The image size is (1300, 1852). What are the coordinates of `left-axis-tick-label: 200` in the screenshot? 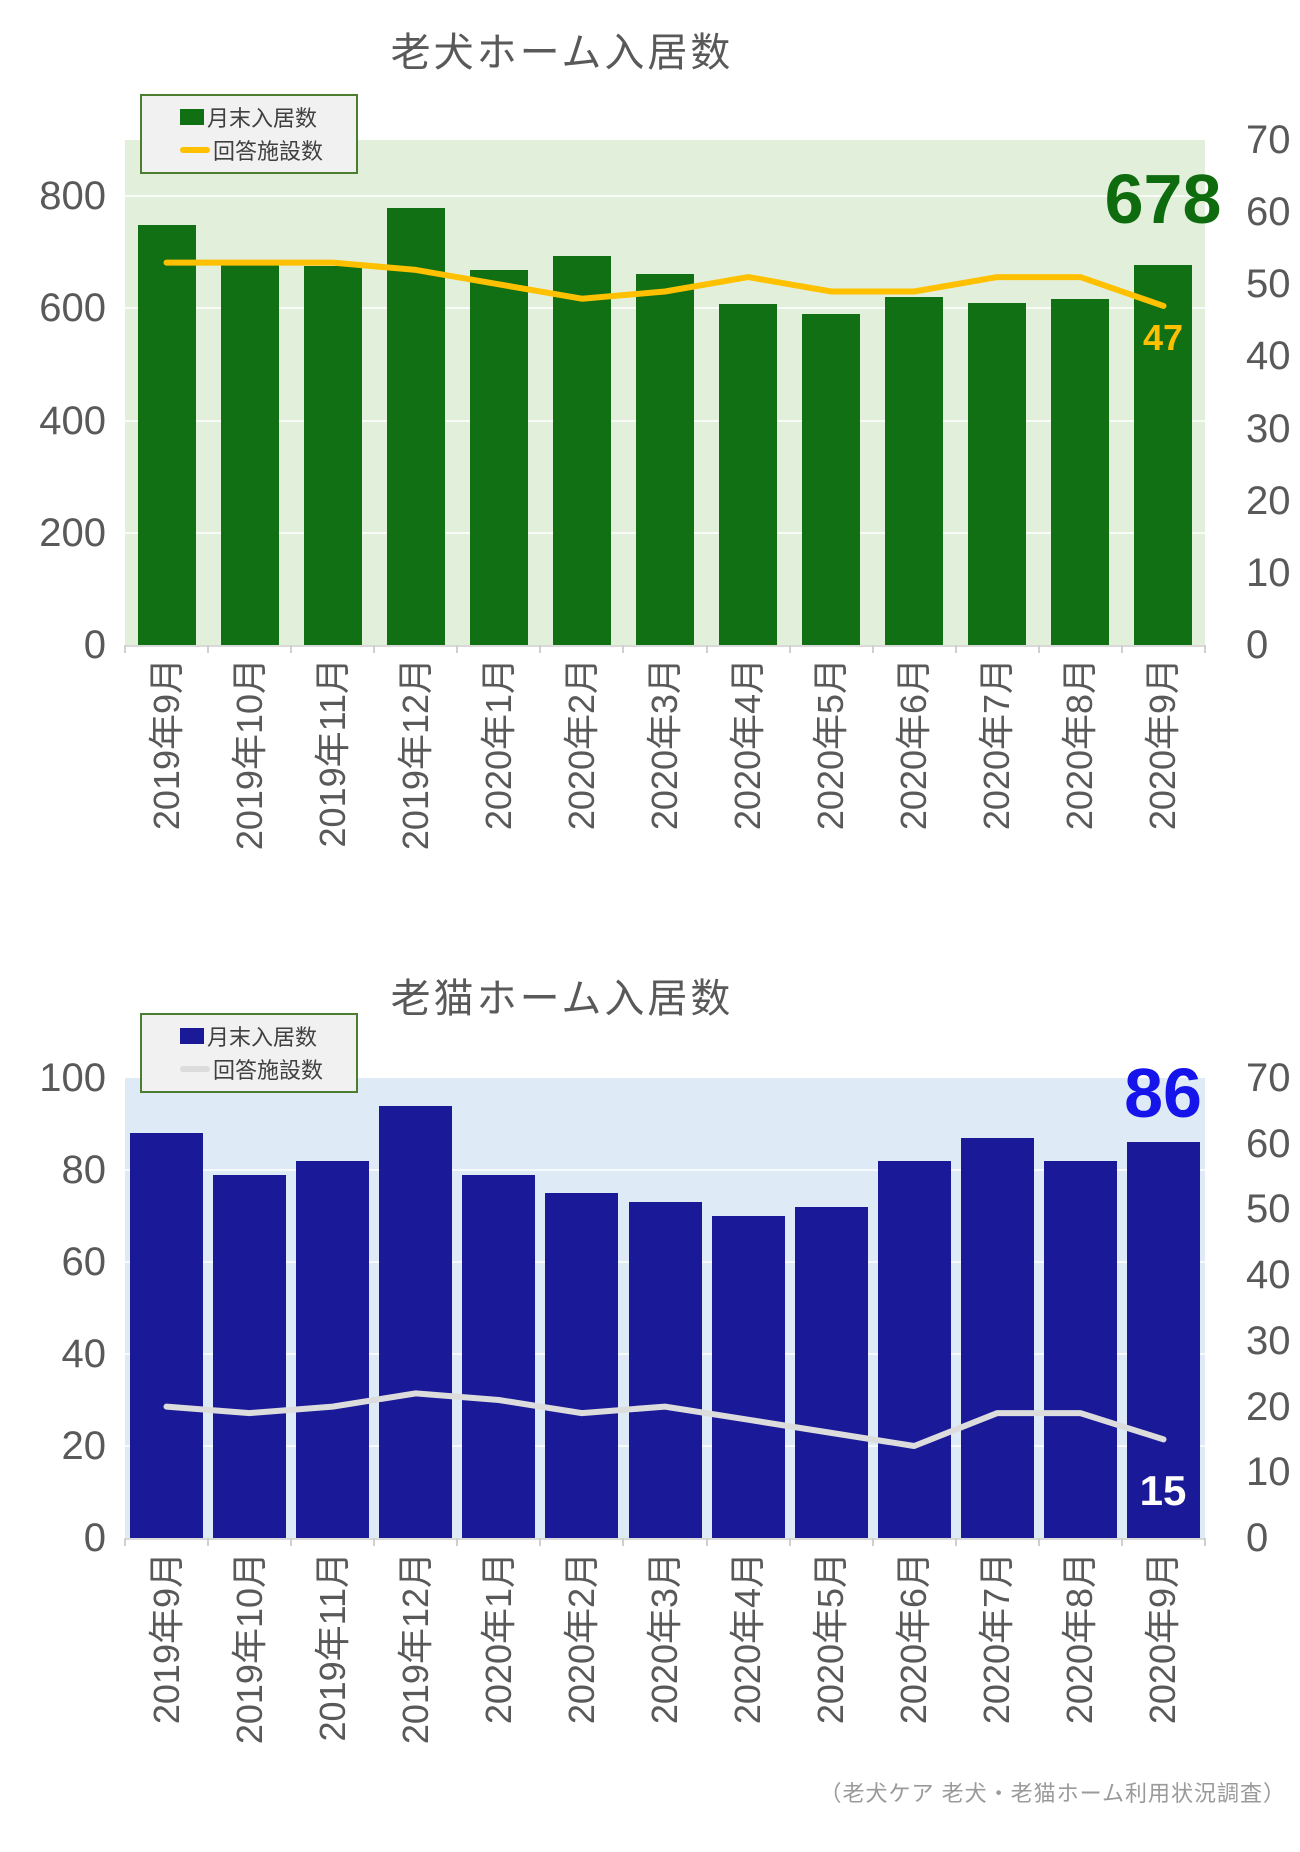 It's located at (72, 532).